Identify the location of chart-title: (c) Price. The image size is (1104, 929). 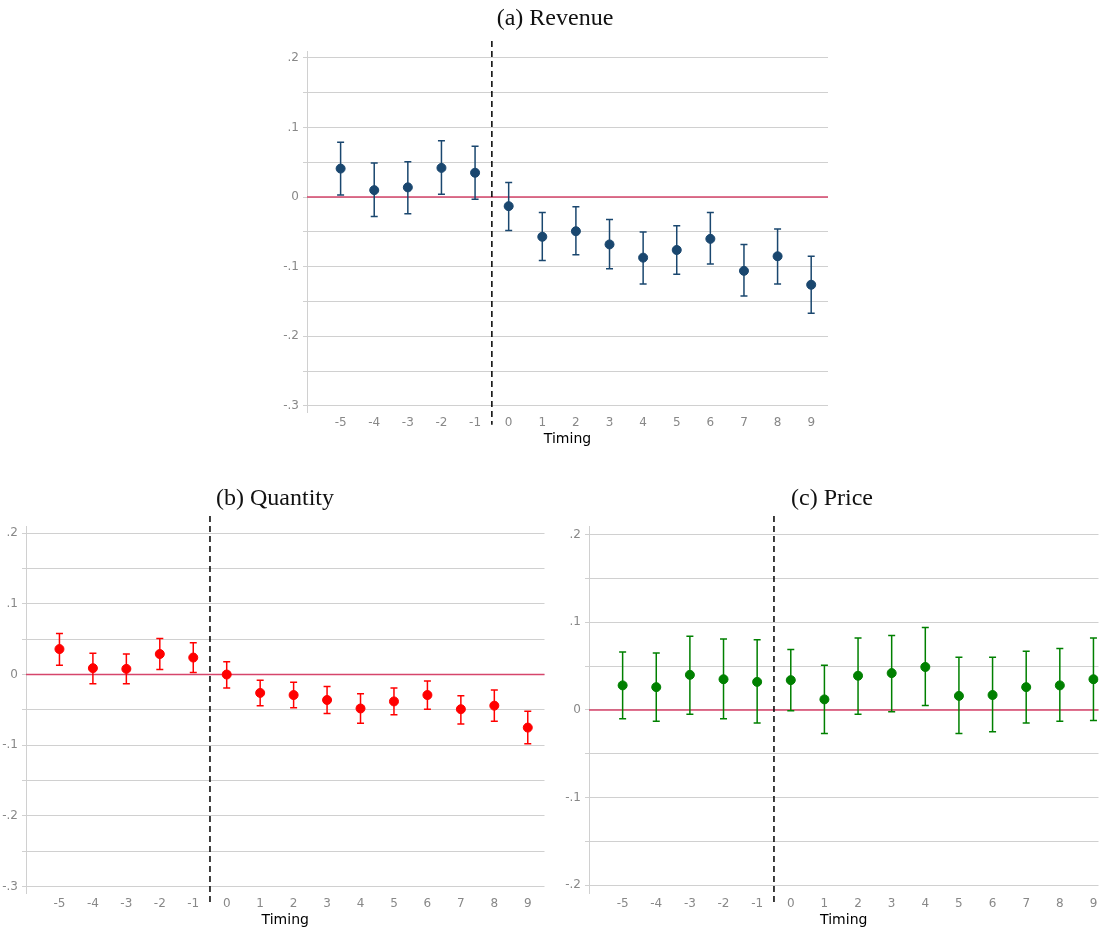
(832, 497).